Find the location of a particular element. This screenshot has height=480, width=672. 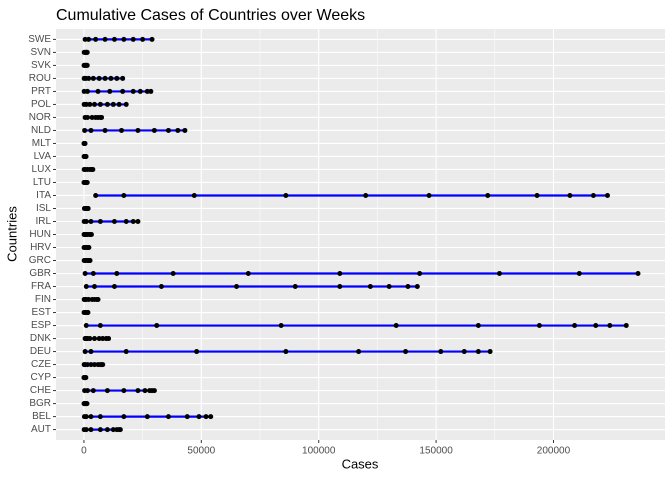

y-tick-label: HUN is located at coordinates (40, 234).